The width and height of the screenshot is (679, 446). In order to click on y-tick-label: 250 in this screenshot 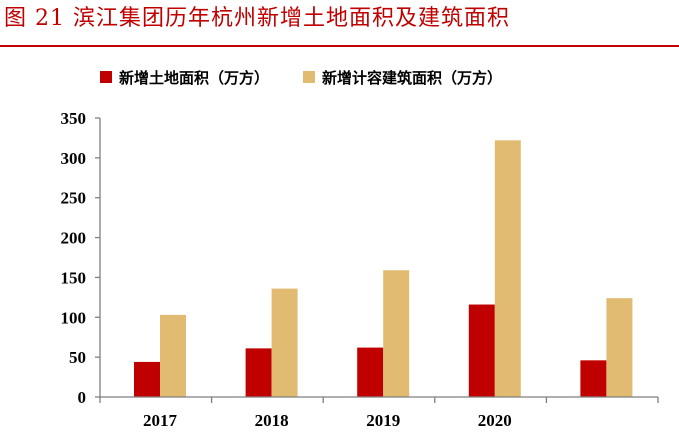, I will do `click(74, 198)`.